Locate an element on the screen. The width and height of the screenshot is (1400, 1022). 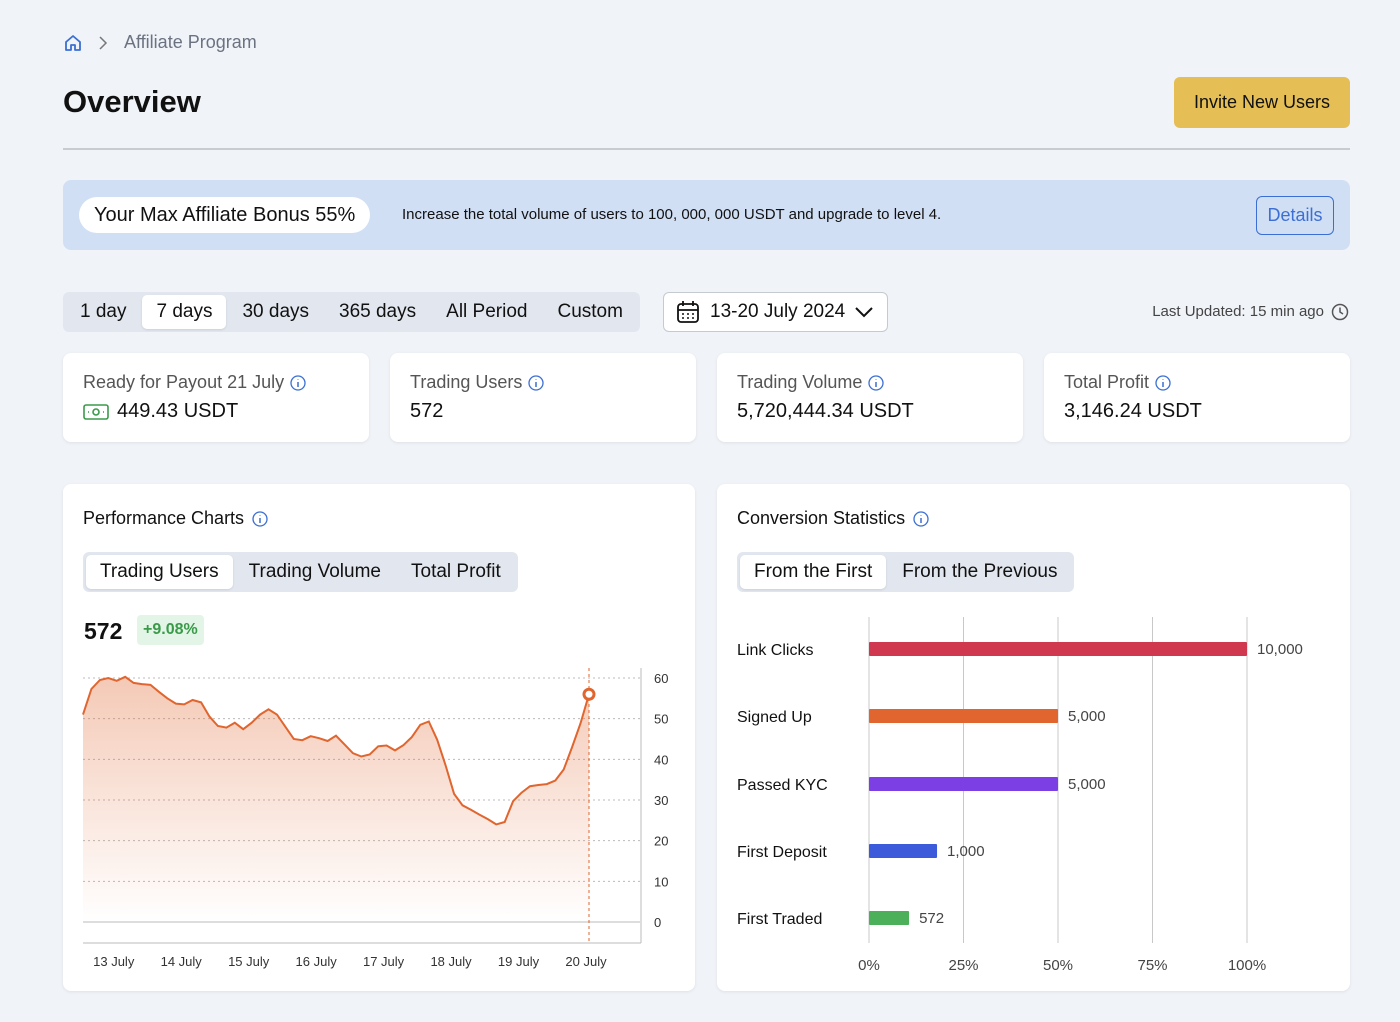
stat-label: Trading Volume is located at coordinates (800, 382).